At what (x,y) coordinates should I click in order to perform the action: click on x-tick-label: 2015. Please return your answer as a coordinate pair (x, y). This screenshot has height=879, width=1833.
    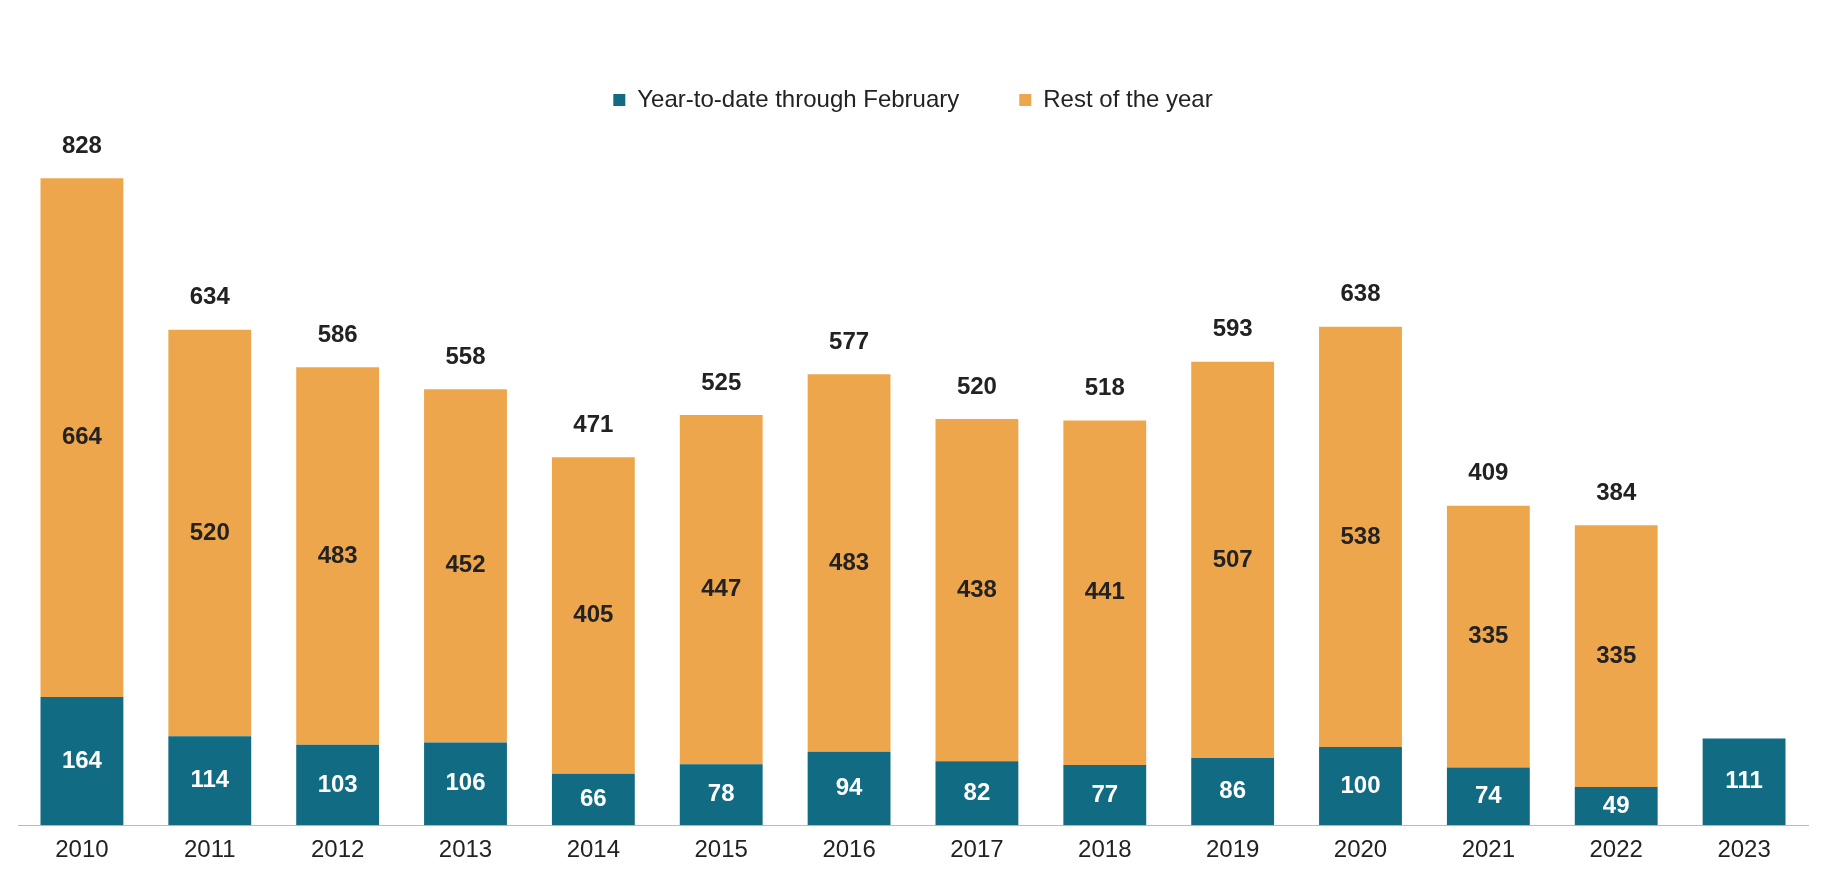
    Looking at the image, I should click on (721, 849).